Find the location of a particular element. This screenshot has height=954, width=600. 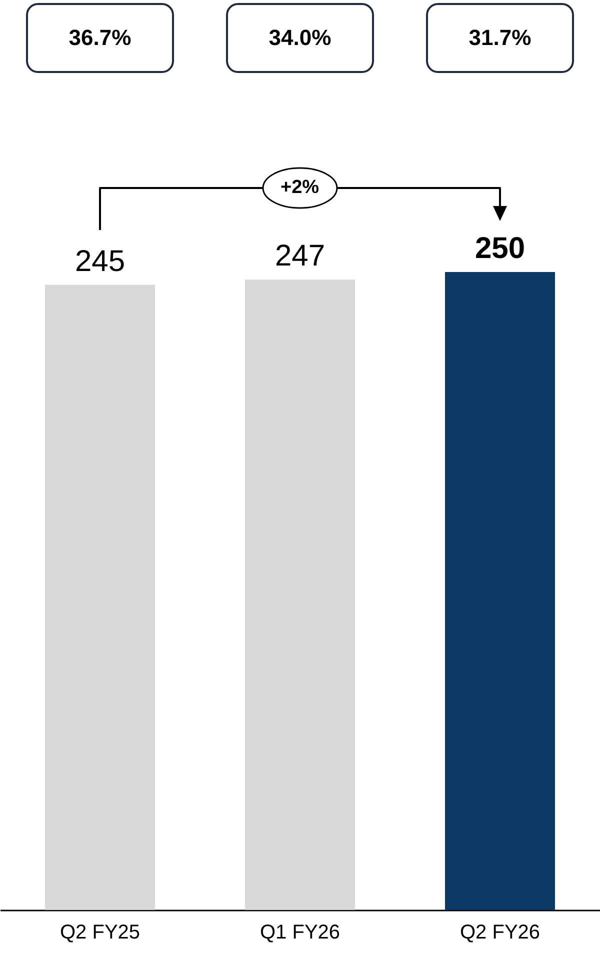

x-tick-label: Q2 FY25 is located at coordinates (100, 933).